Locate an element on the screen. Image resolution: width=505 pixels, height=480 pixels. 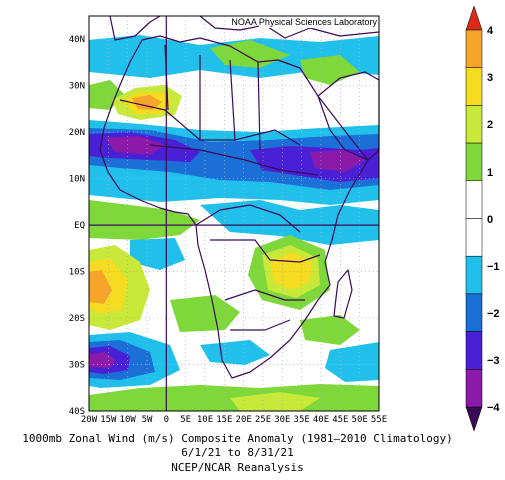
colorbar-label: 2 is located at coordinates (490, 125).